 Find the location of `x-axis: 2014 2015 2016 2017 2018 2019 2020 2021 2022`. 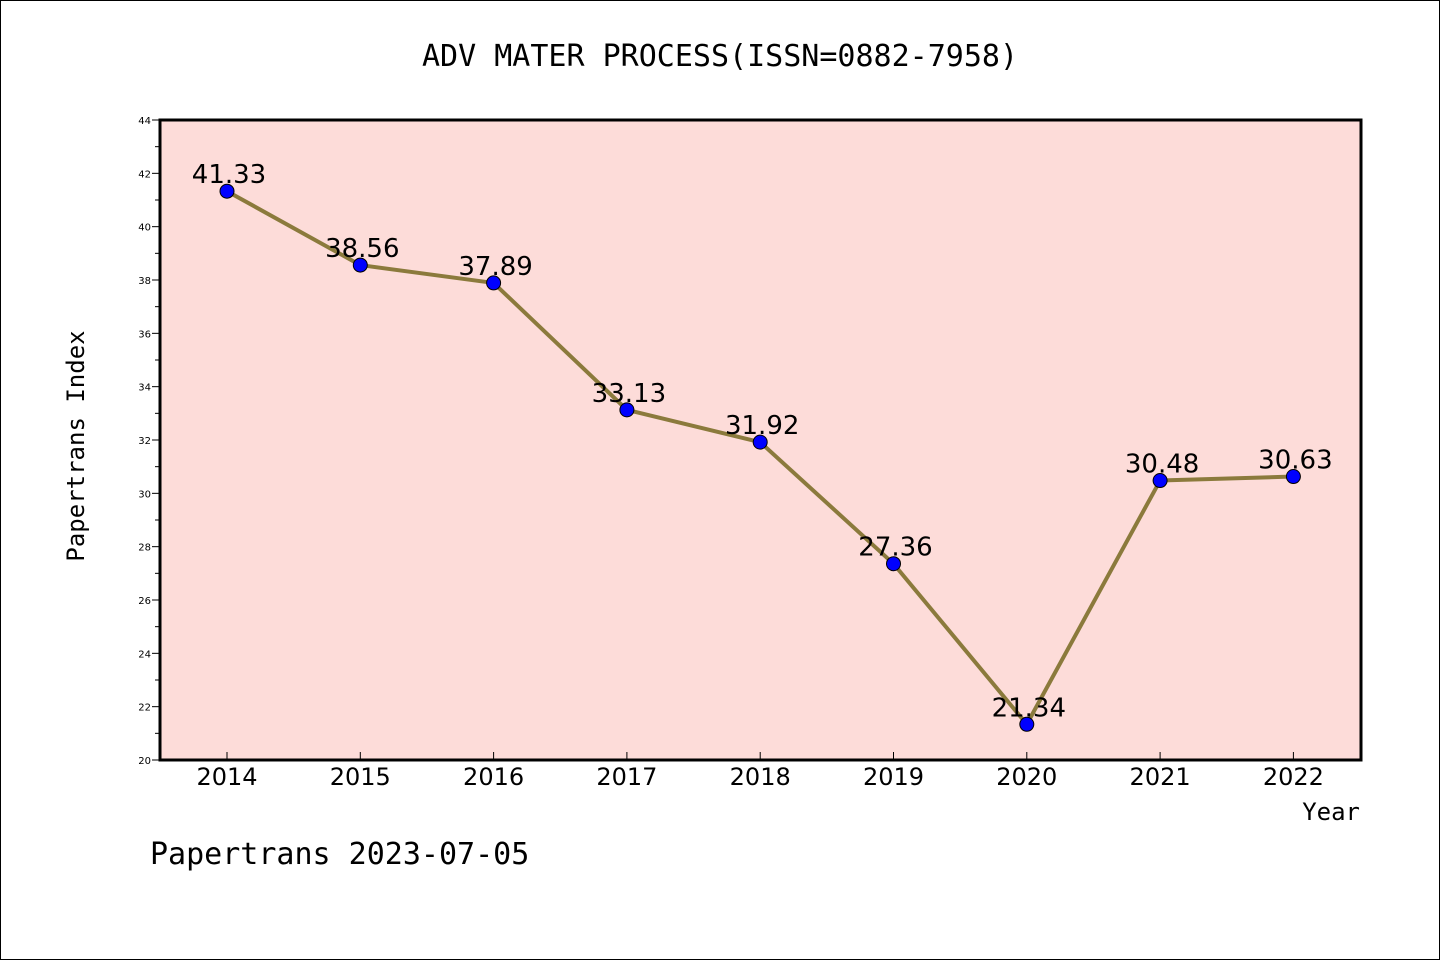

x-axis: 2014 2015 2016 2017 2018 2019 2020 2021 2022 is located at coordinates (760, 771).